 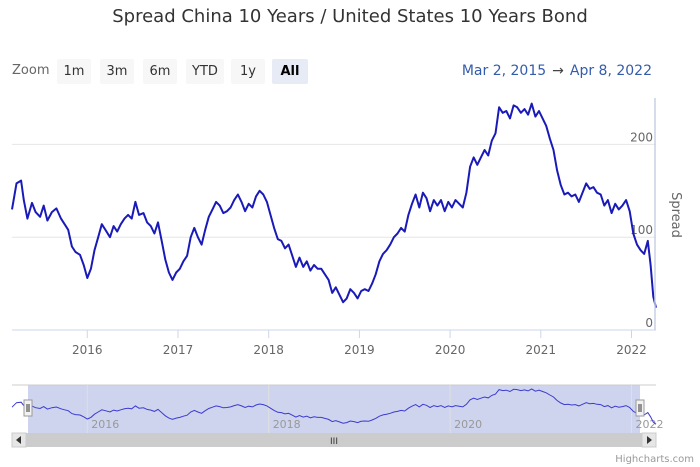 I want to click on navigator-series-line, so click(x=334, y=406).